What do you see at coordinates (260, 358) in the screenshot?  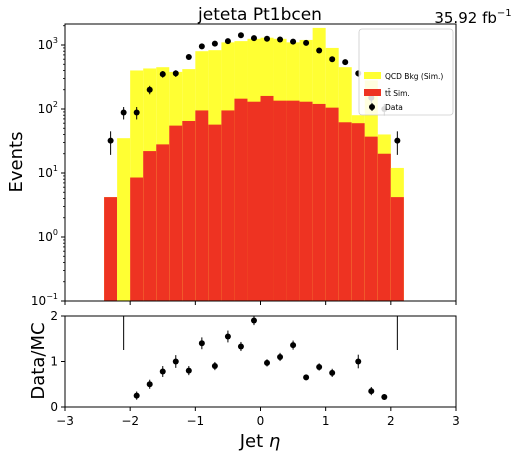 I see `ratio-data-points` at bounding box center [260, 358].